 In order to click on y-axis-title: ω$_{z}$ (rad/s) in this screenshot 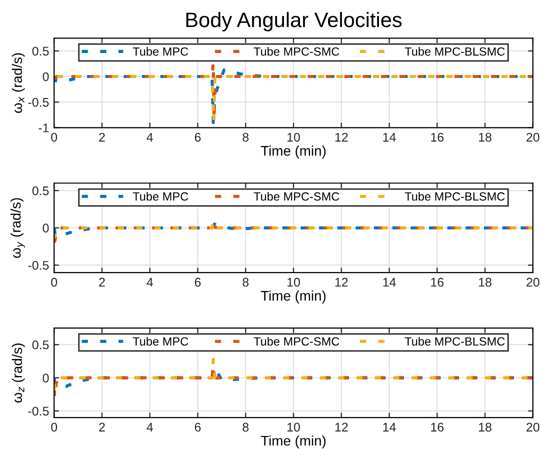, I will do `click(18, 373)`.